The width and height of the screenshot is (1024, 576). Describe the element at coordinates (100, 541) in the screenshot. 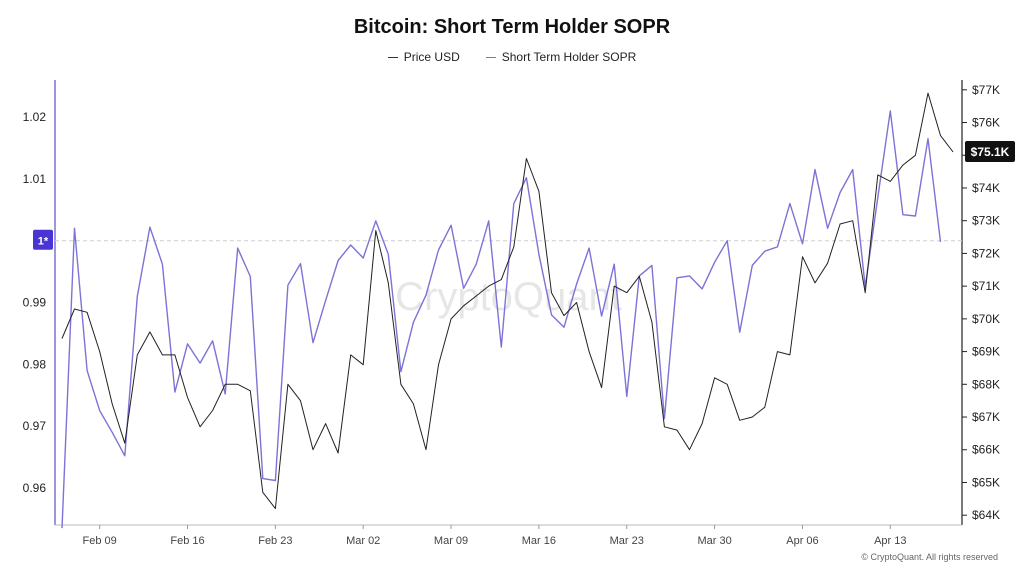

I see `x-tick-label: Feb 09` at that location.